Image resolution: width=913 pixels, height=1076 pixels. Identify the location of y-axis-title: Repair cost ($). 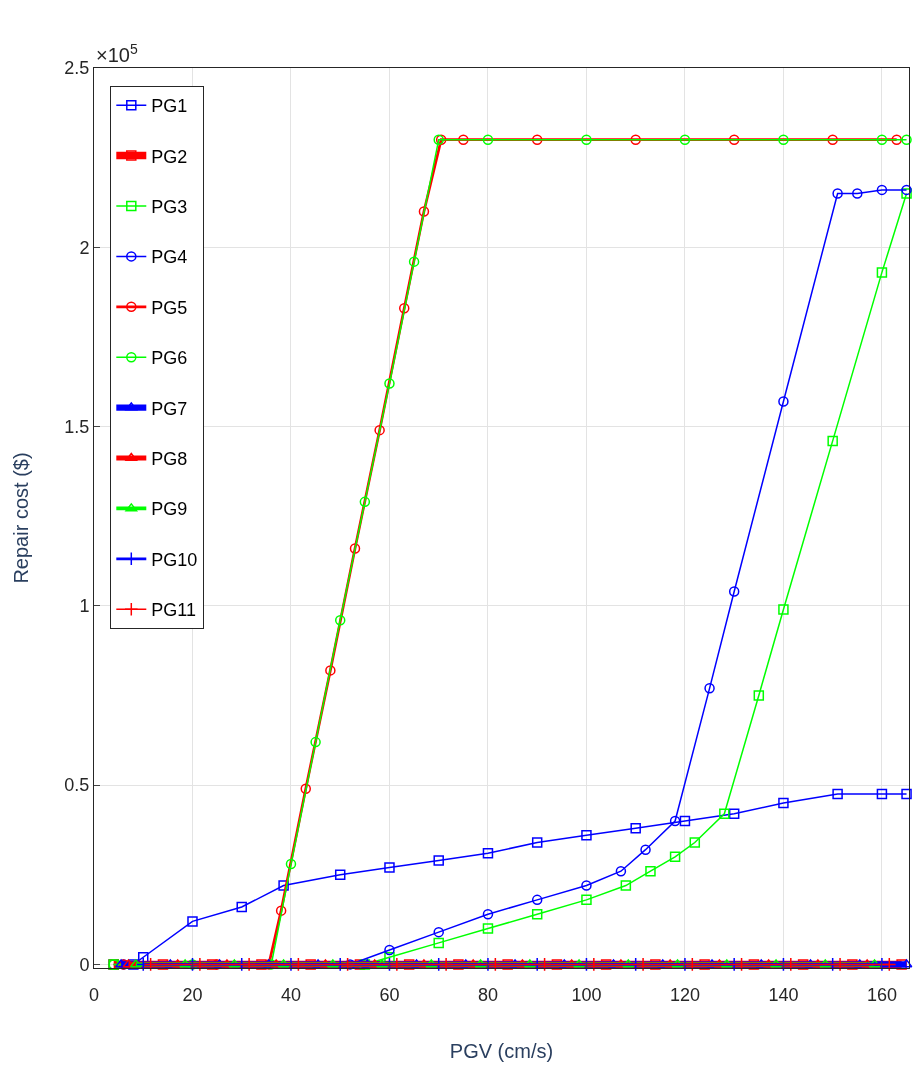
(20, 518).